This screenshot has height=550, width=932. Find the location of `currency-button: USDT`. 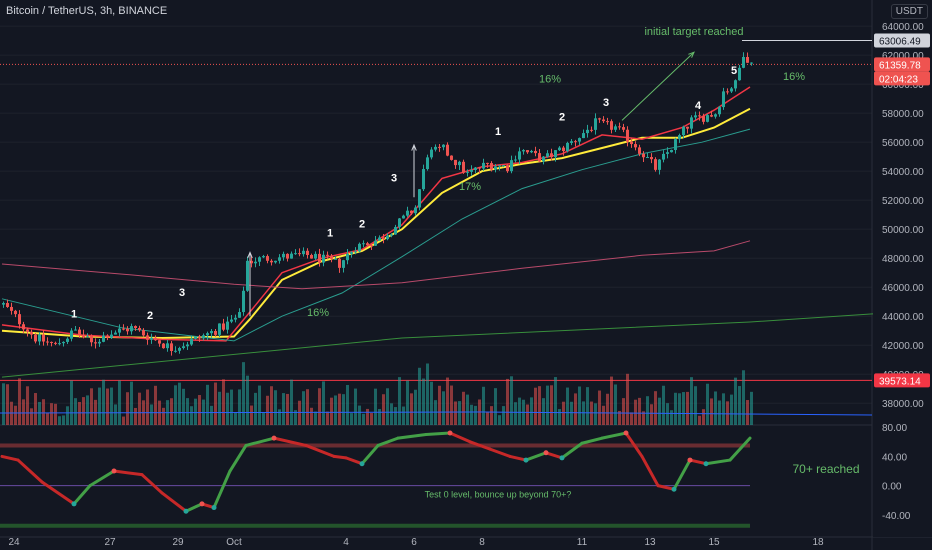

currency-button: USDT is located at coordinates (909, 11).